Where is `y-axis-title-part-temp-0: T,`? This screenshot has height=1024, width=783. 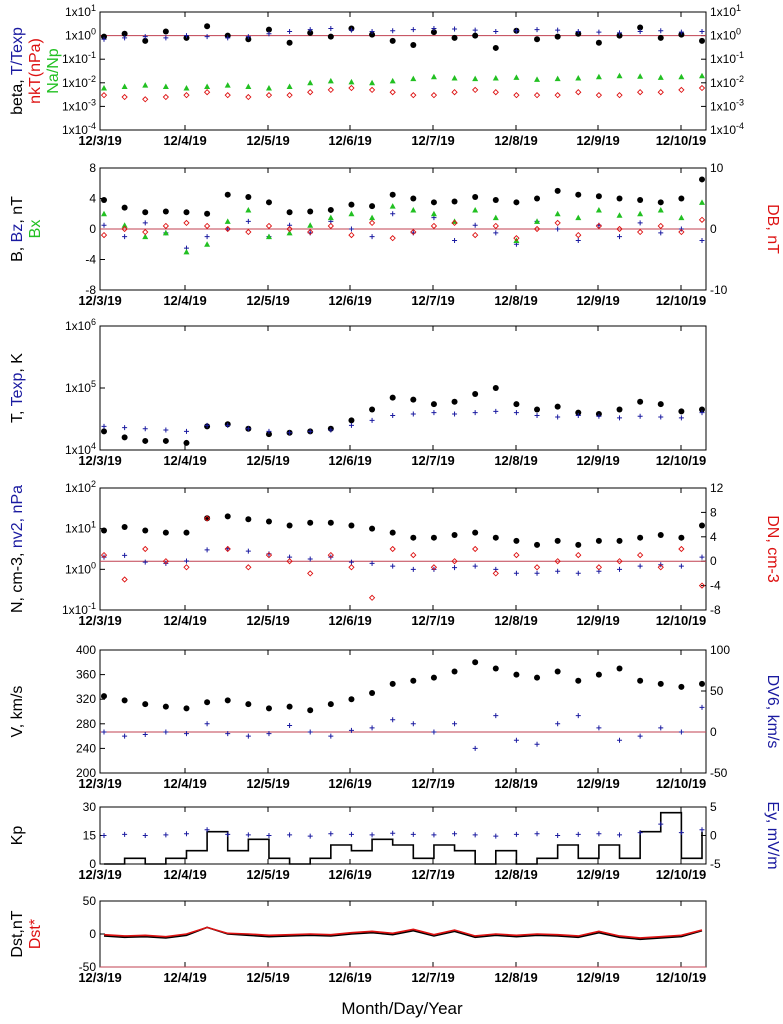 y-axis-title-part-temp-0: T, is located at coordinates (17, 414).